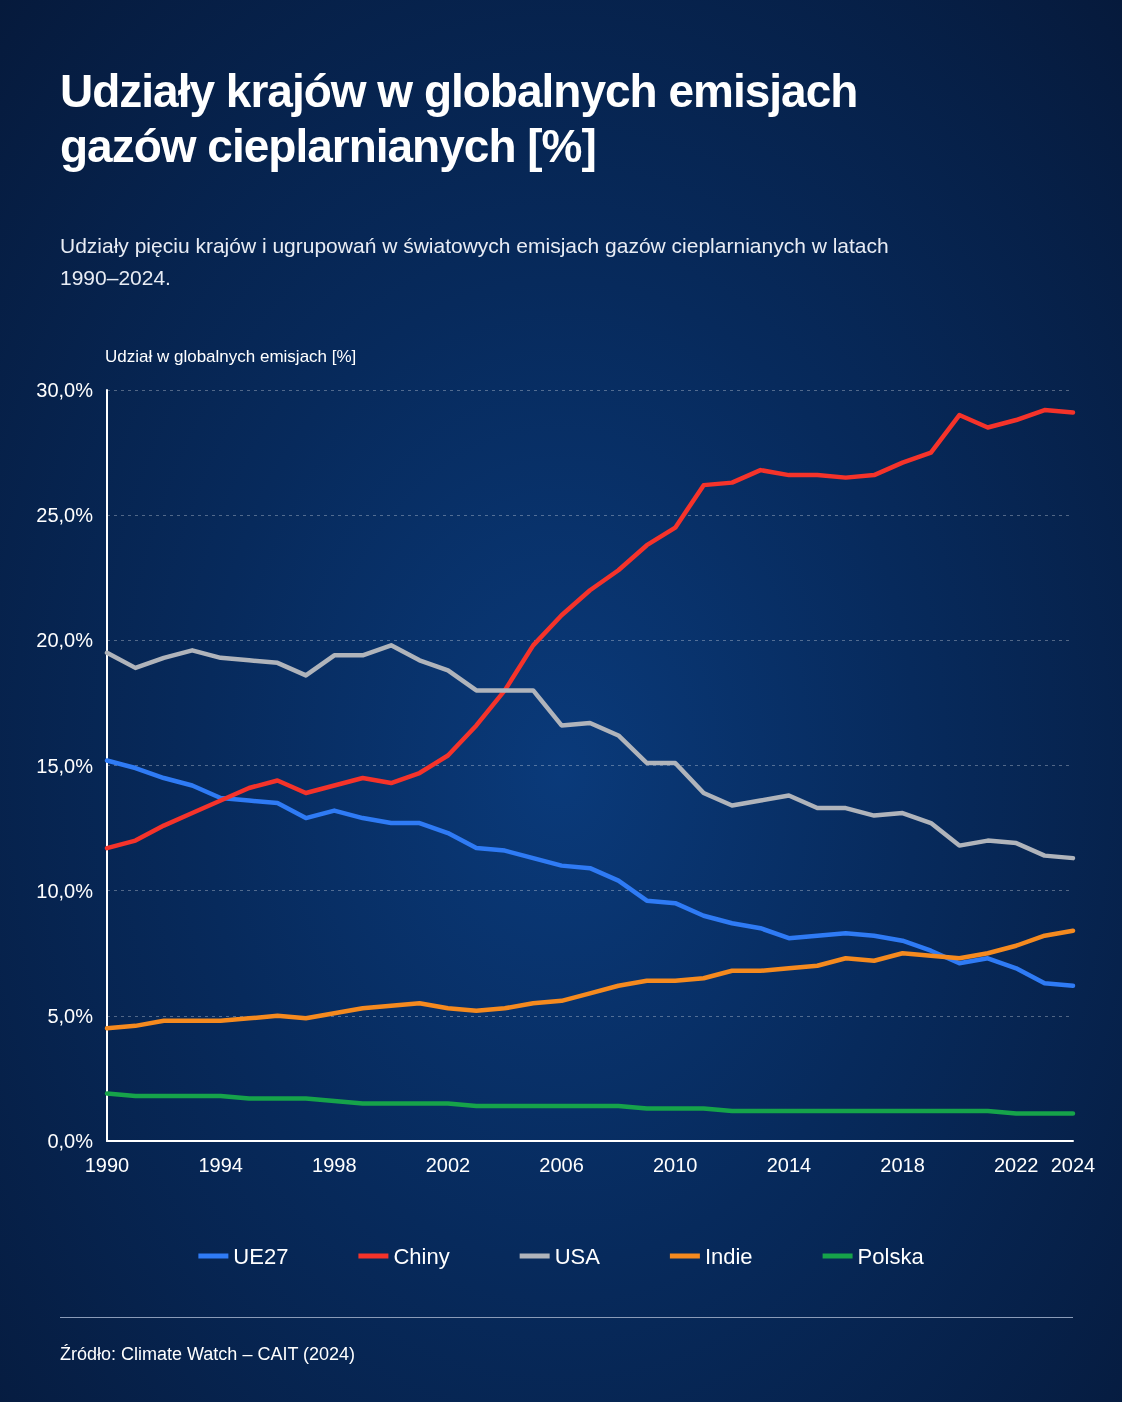  What do you see at coordinates (448, 1165) in the screenshot?
I see `x-tick-label: 2002` at bounding box center [448, 1165].